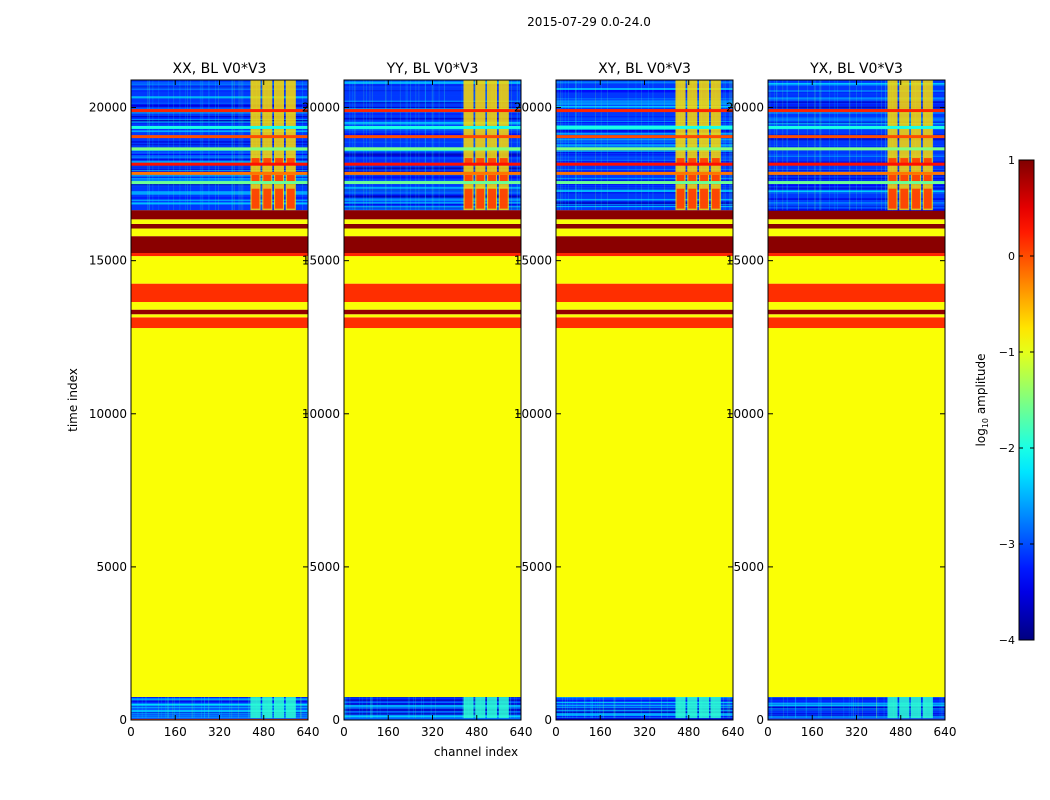 This screenshot has width=1050, height=800. What do you see at coordinates (521, 732) in the screenshot?
I see `x-tick-label: 640` at bounding box center [521, 732].